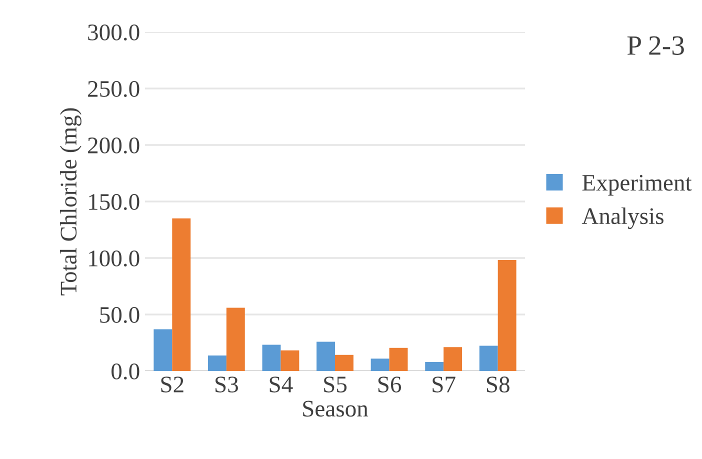  I want to click on y-tick-label: 100.0, so click(114, 258).